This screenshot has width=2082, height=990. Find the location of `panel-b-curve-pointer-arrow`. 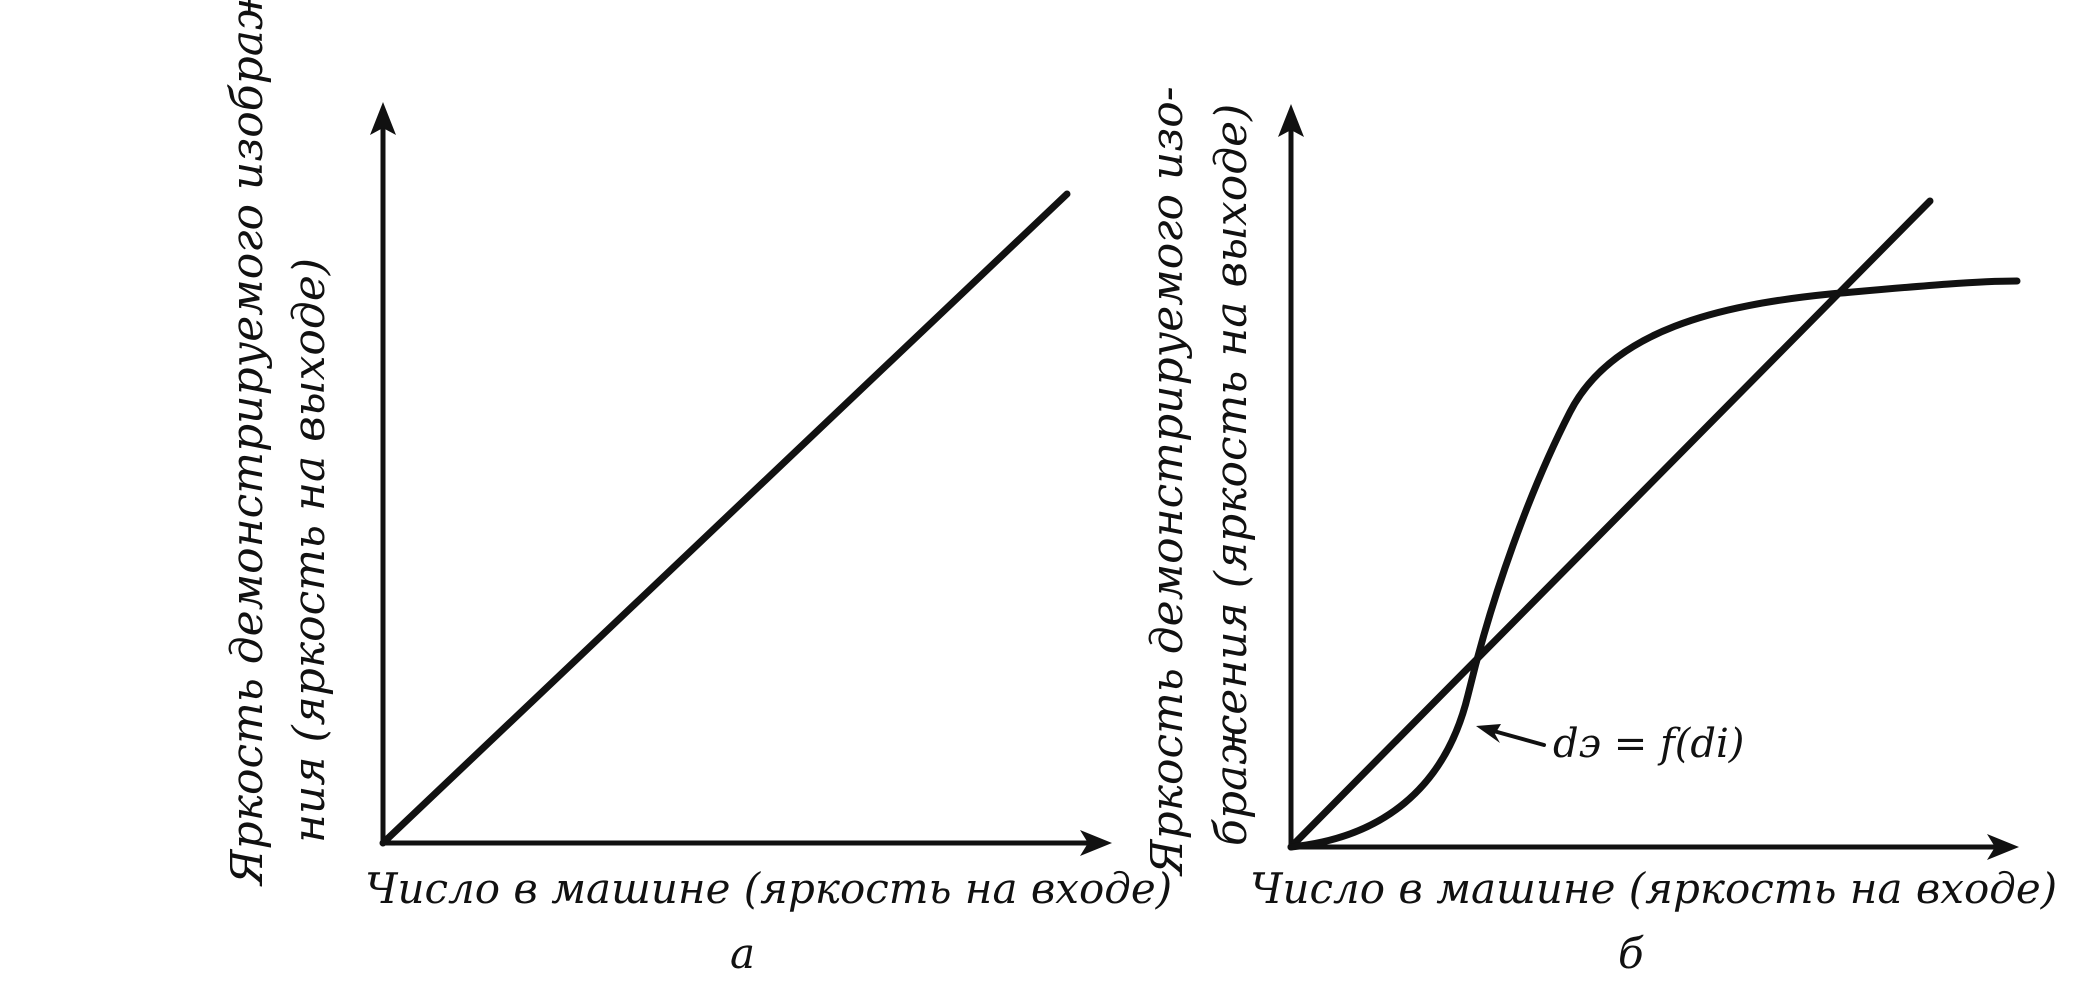

panel-b-curve-pointer-arrow is located at coordinates (1488, 733).